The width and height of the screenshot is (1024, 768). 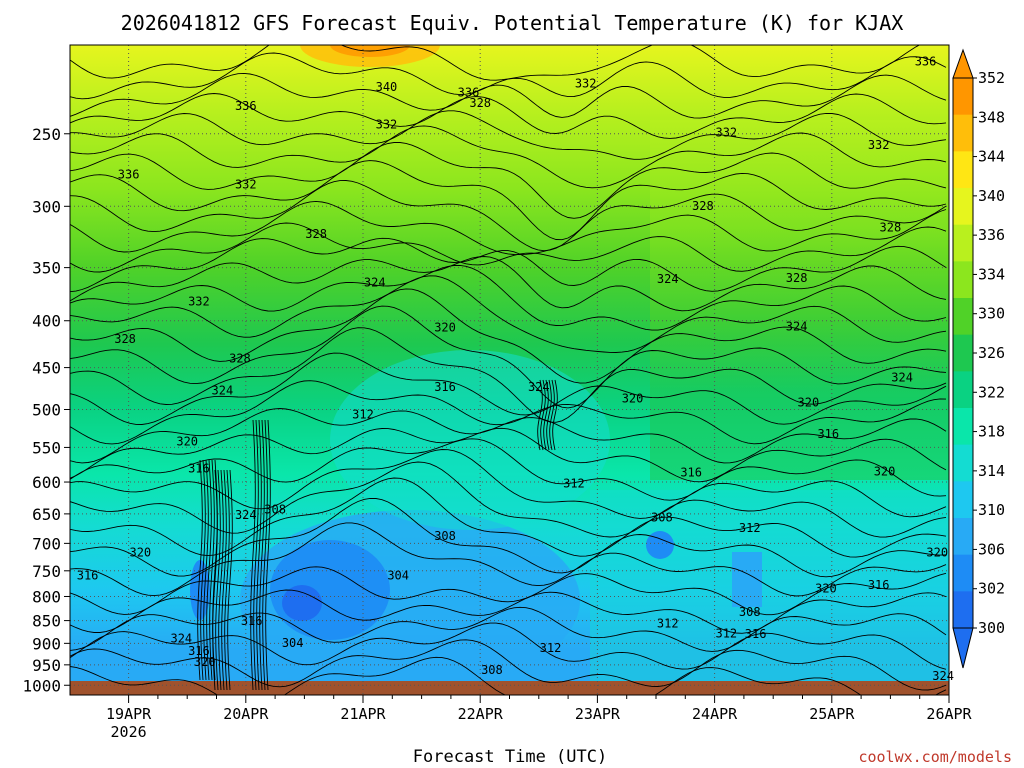 I want to click on y-tick-label: 850, so click(x=46, y=621).